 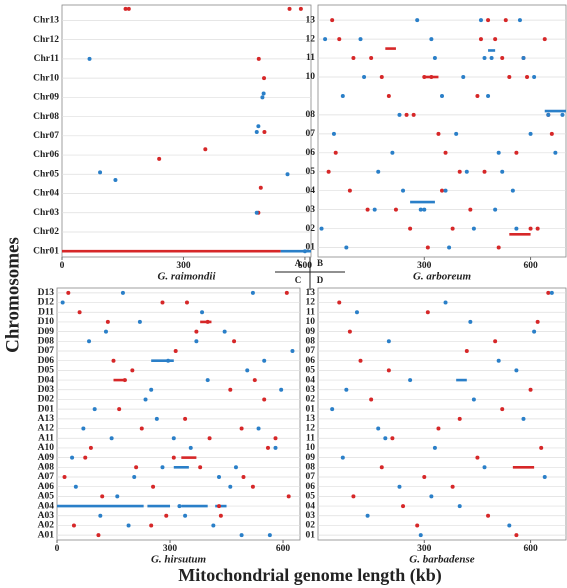 I want to click on y-tick-label: D02, so click(x=46, y=400).